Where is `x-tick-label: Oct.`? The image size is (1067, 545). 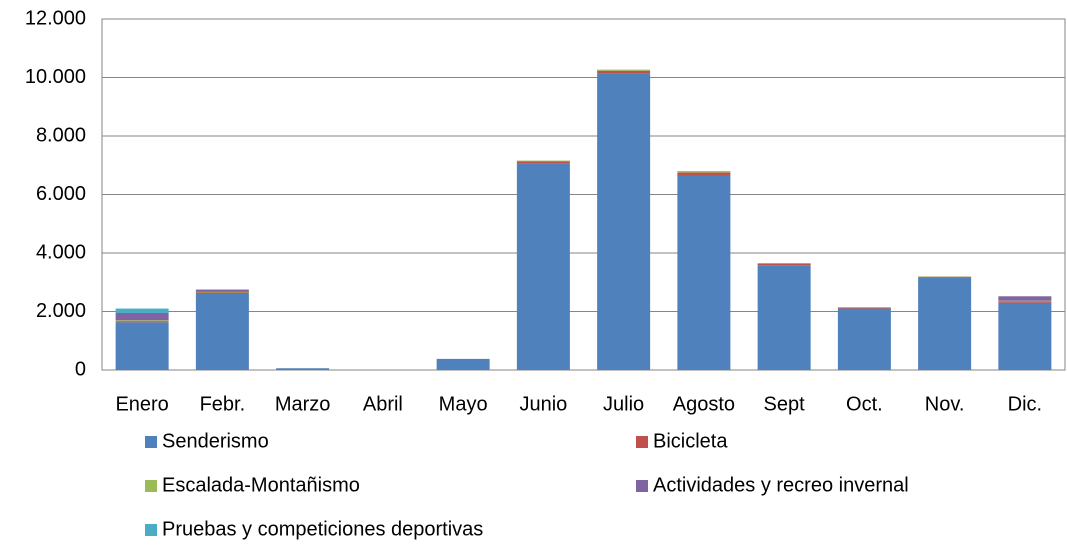
x-tick-label: Oct. is located at coordinates (864, 404).